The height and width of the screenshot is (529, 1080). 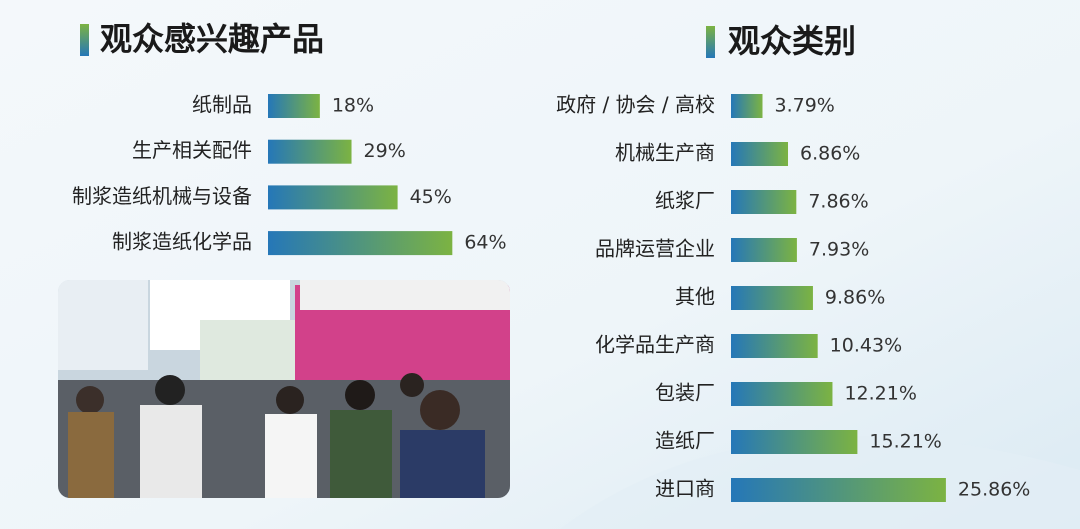 What do you see at coordinates (685, 441) in the screenshot?
I see `category-label: 造纸厂` at bounding box center [685, 441].